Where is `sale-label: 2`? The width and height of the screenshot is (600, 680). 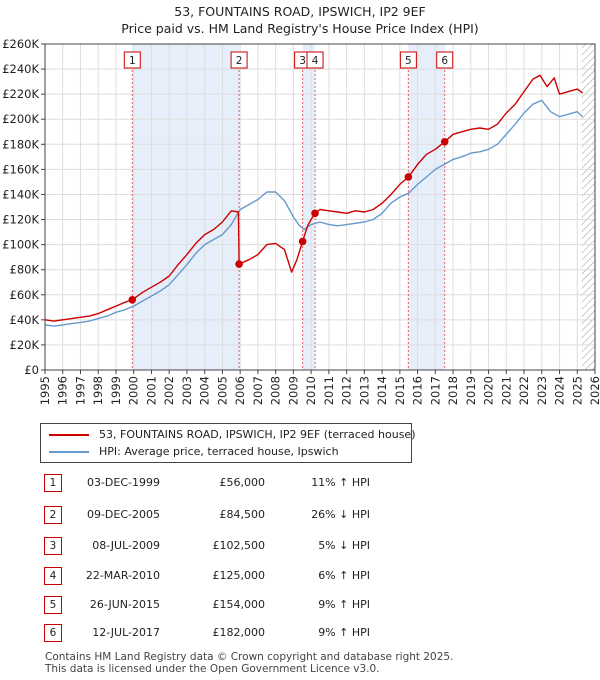
sale-label: 2 is located at coordinates (239, 61).